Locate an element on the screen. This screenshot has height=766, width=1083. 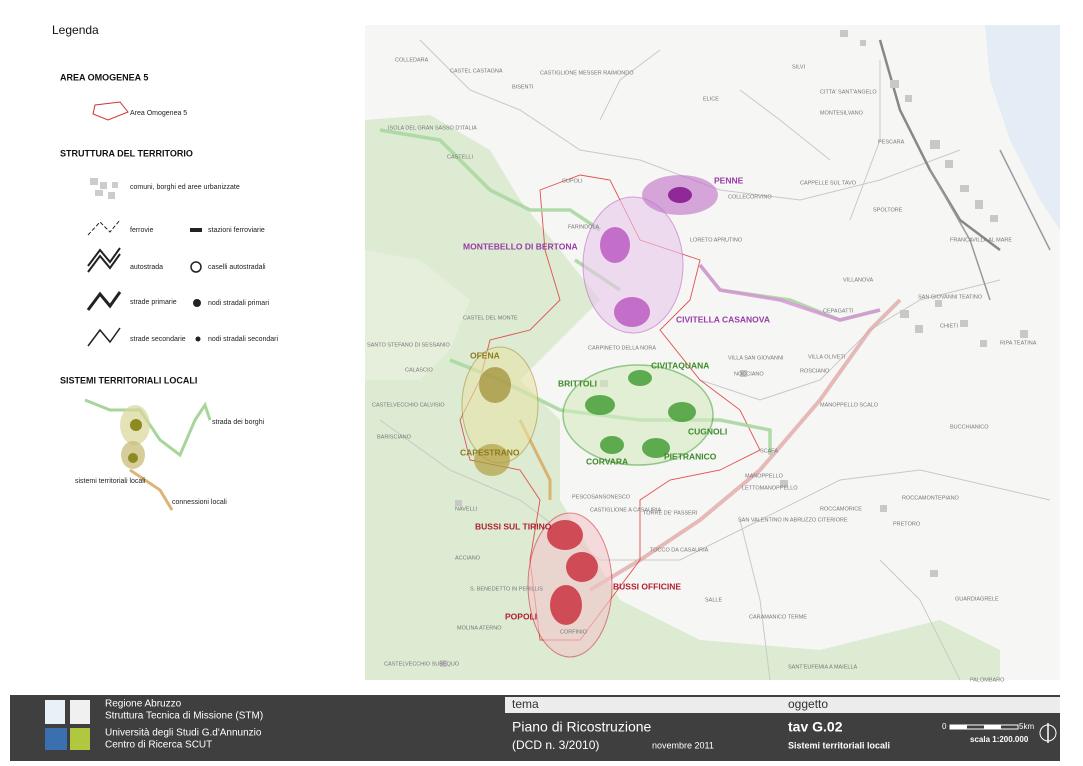
legend-title: Legenda is located at coordinates (75, 30).